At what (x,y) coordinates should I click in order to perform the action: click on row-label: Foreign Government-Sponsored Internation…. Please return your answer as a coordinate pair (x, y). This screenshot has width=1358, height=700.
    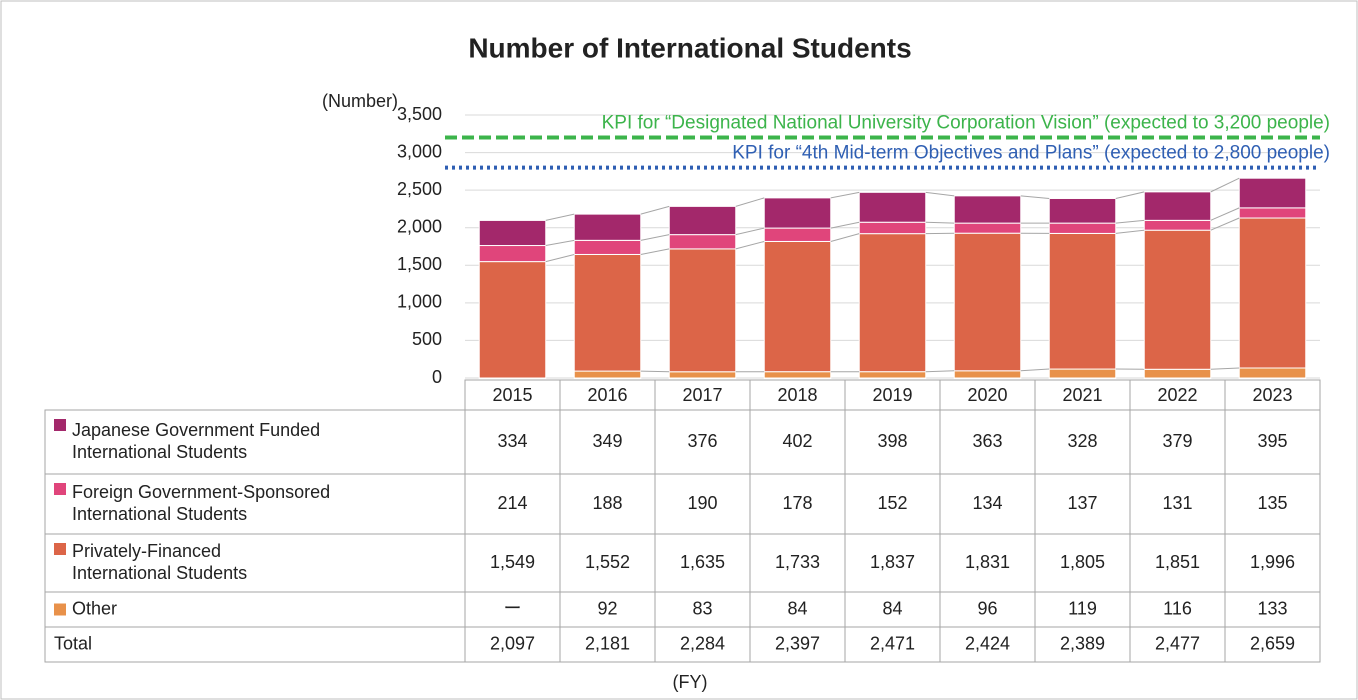
    Looking at the image, I should click on (203, 503).